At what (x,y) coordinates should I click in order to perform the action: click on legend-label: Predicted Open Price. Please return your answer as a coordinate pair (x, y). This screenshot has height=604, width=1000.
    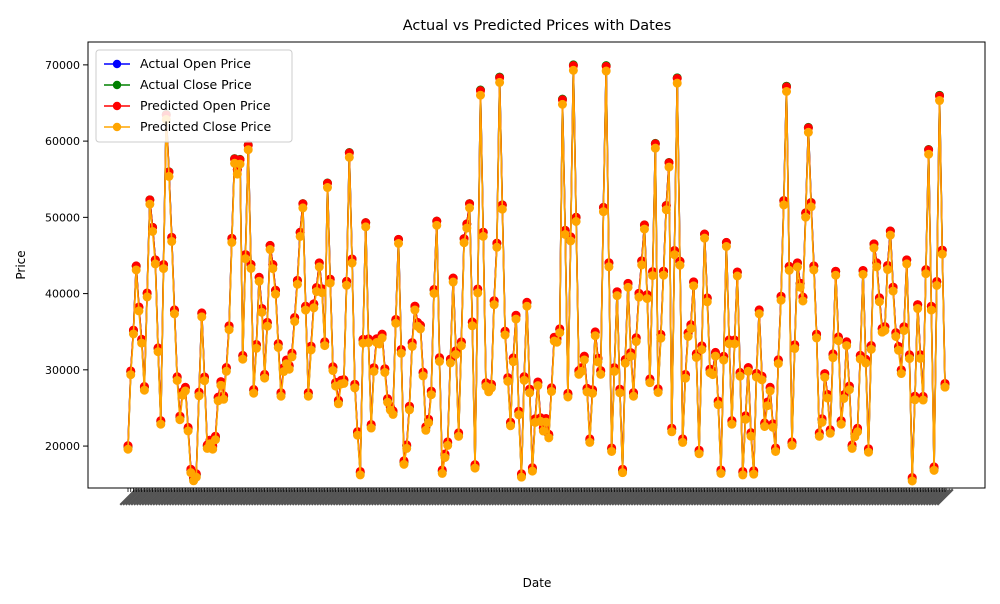
    Looking at the image, I should click on (205, 105).